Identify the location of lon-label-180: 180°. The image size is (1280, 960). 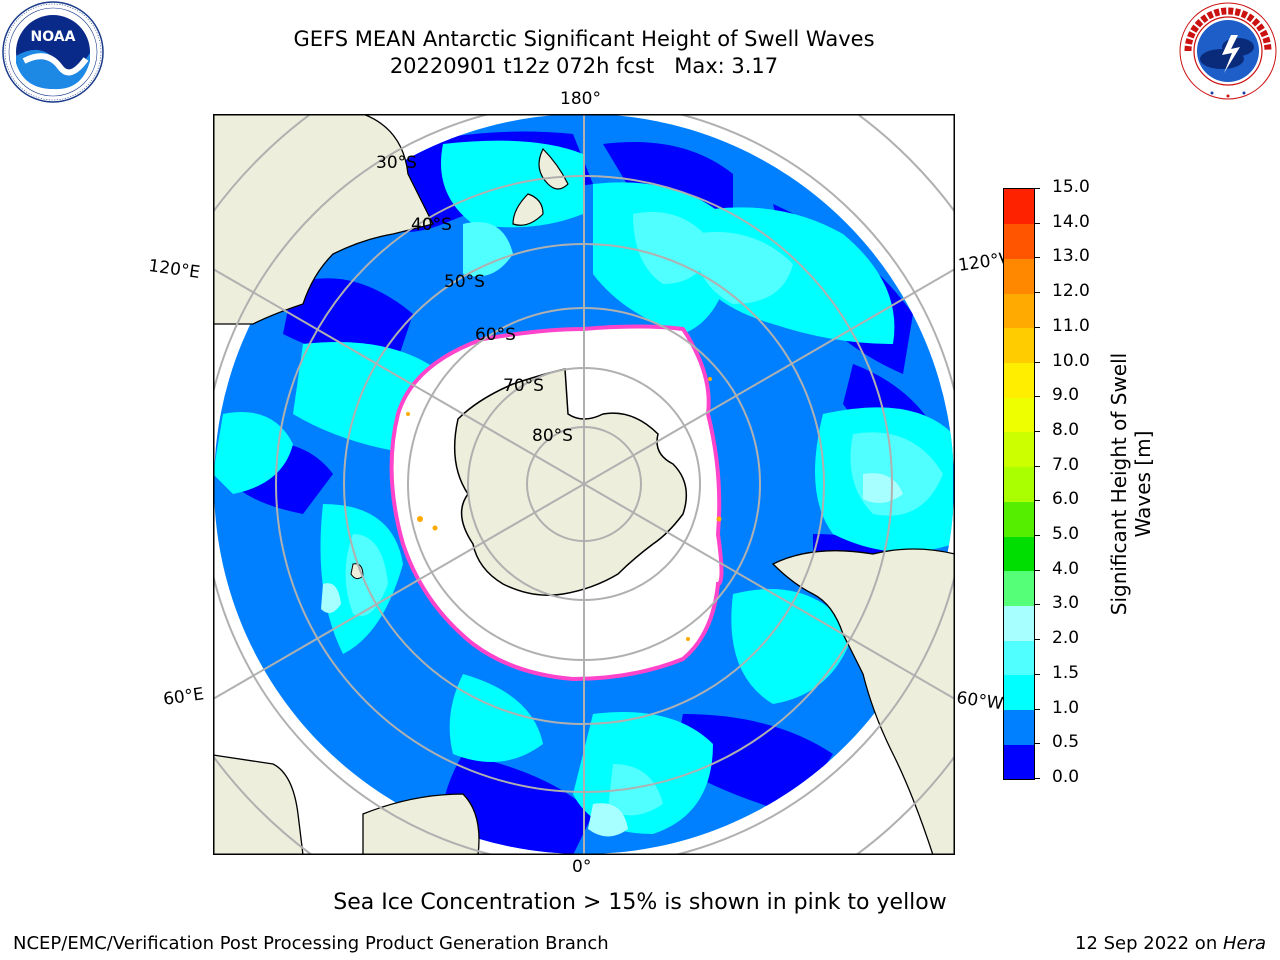
(580, 99).